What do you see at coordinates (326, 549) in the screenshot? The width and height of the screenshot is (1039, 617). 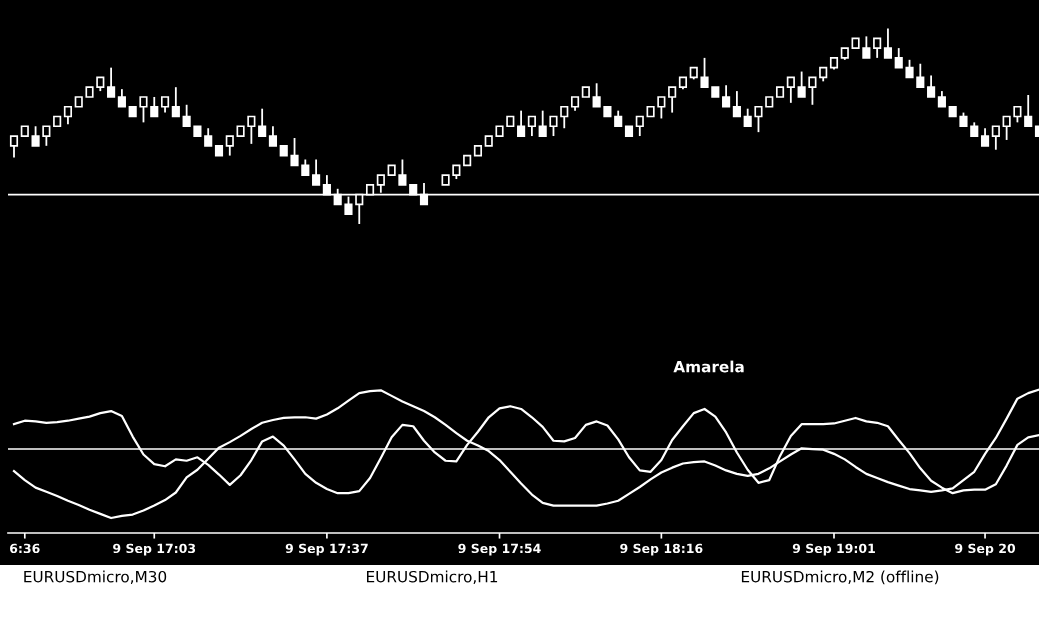 I see `x-tick-label: 9 Sep 17:37` at bounding box center [326, 549].